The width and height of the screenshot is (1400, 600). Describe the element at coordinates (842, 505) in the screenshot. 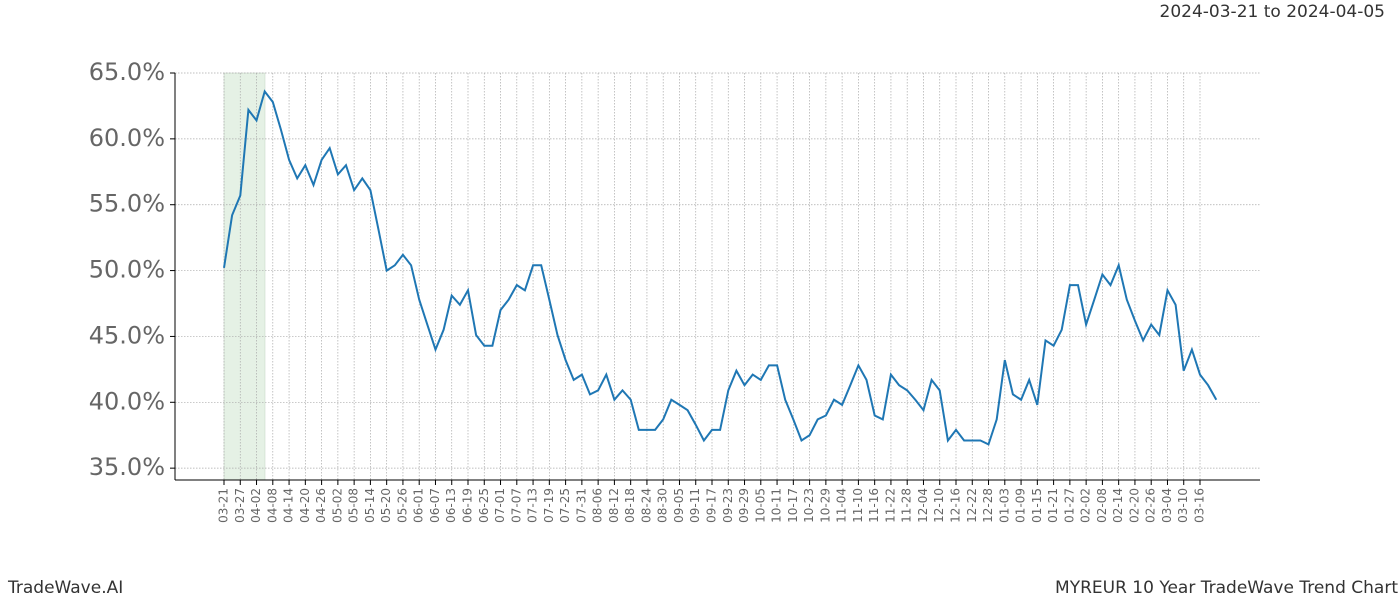

I see `x-tick-label: 11-04` at that location.